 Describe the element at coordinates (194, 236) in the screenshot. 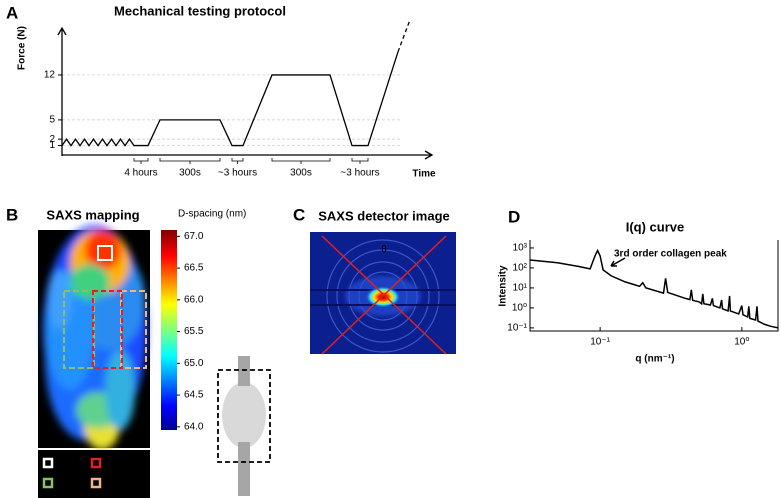

I see `colorbar-tick-label: 67.0` at that location.